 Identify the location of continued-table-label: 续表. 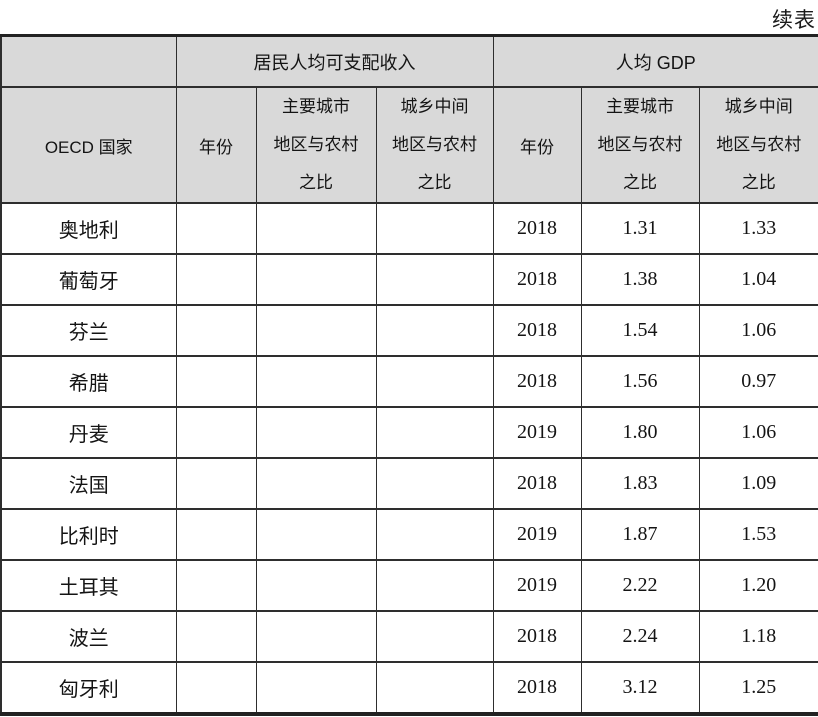
(794, 20).